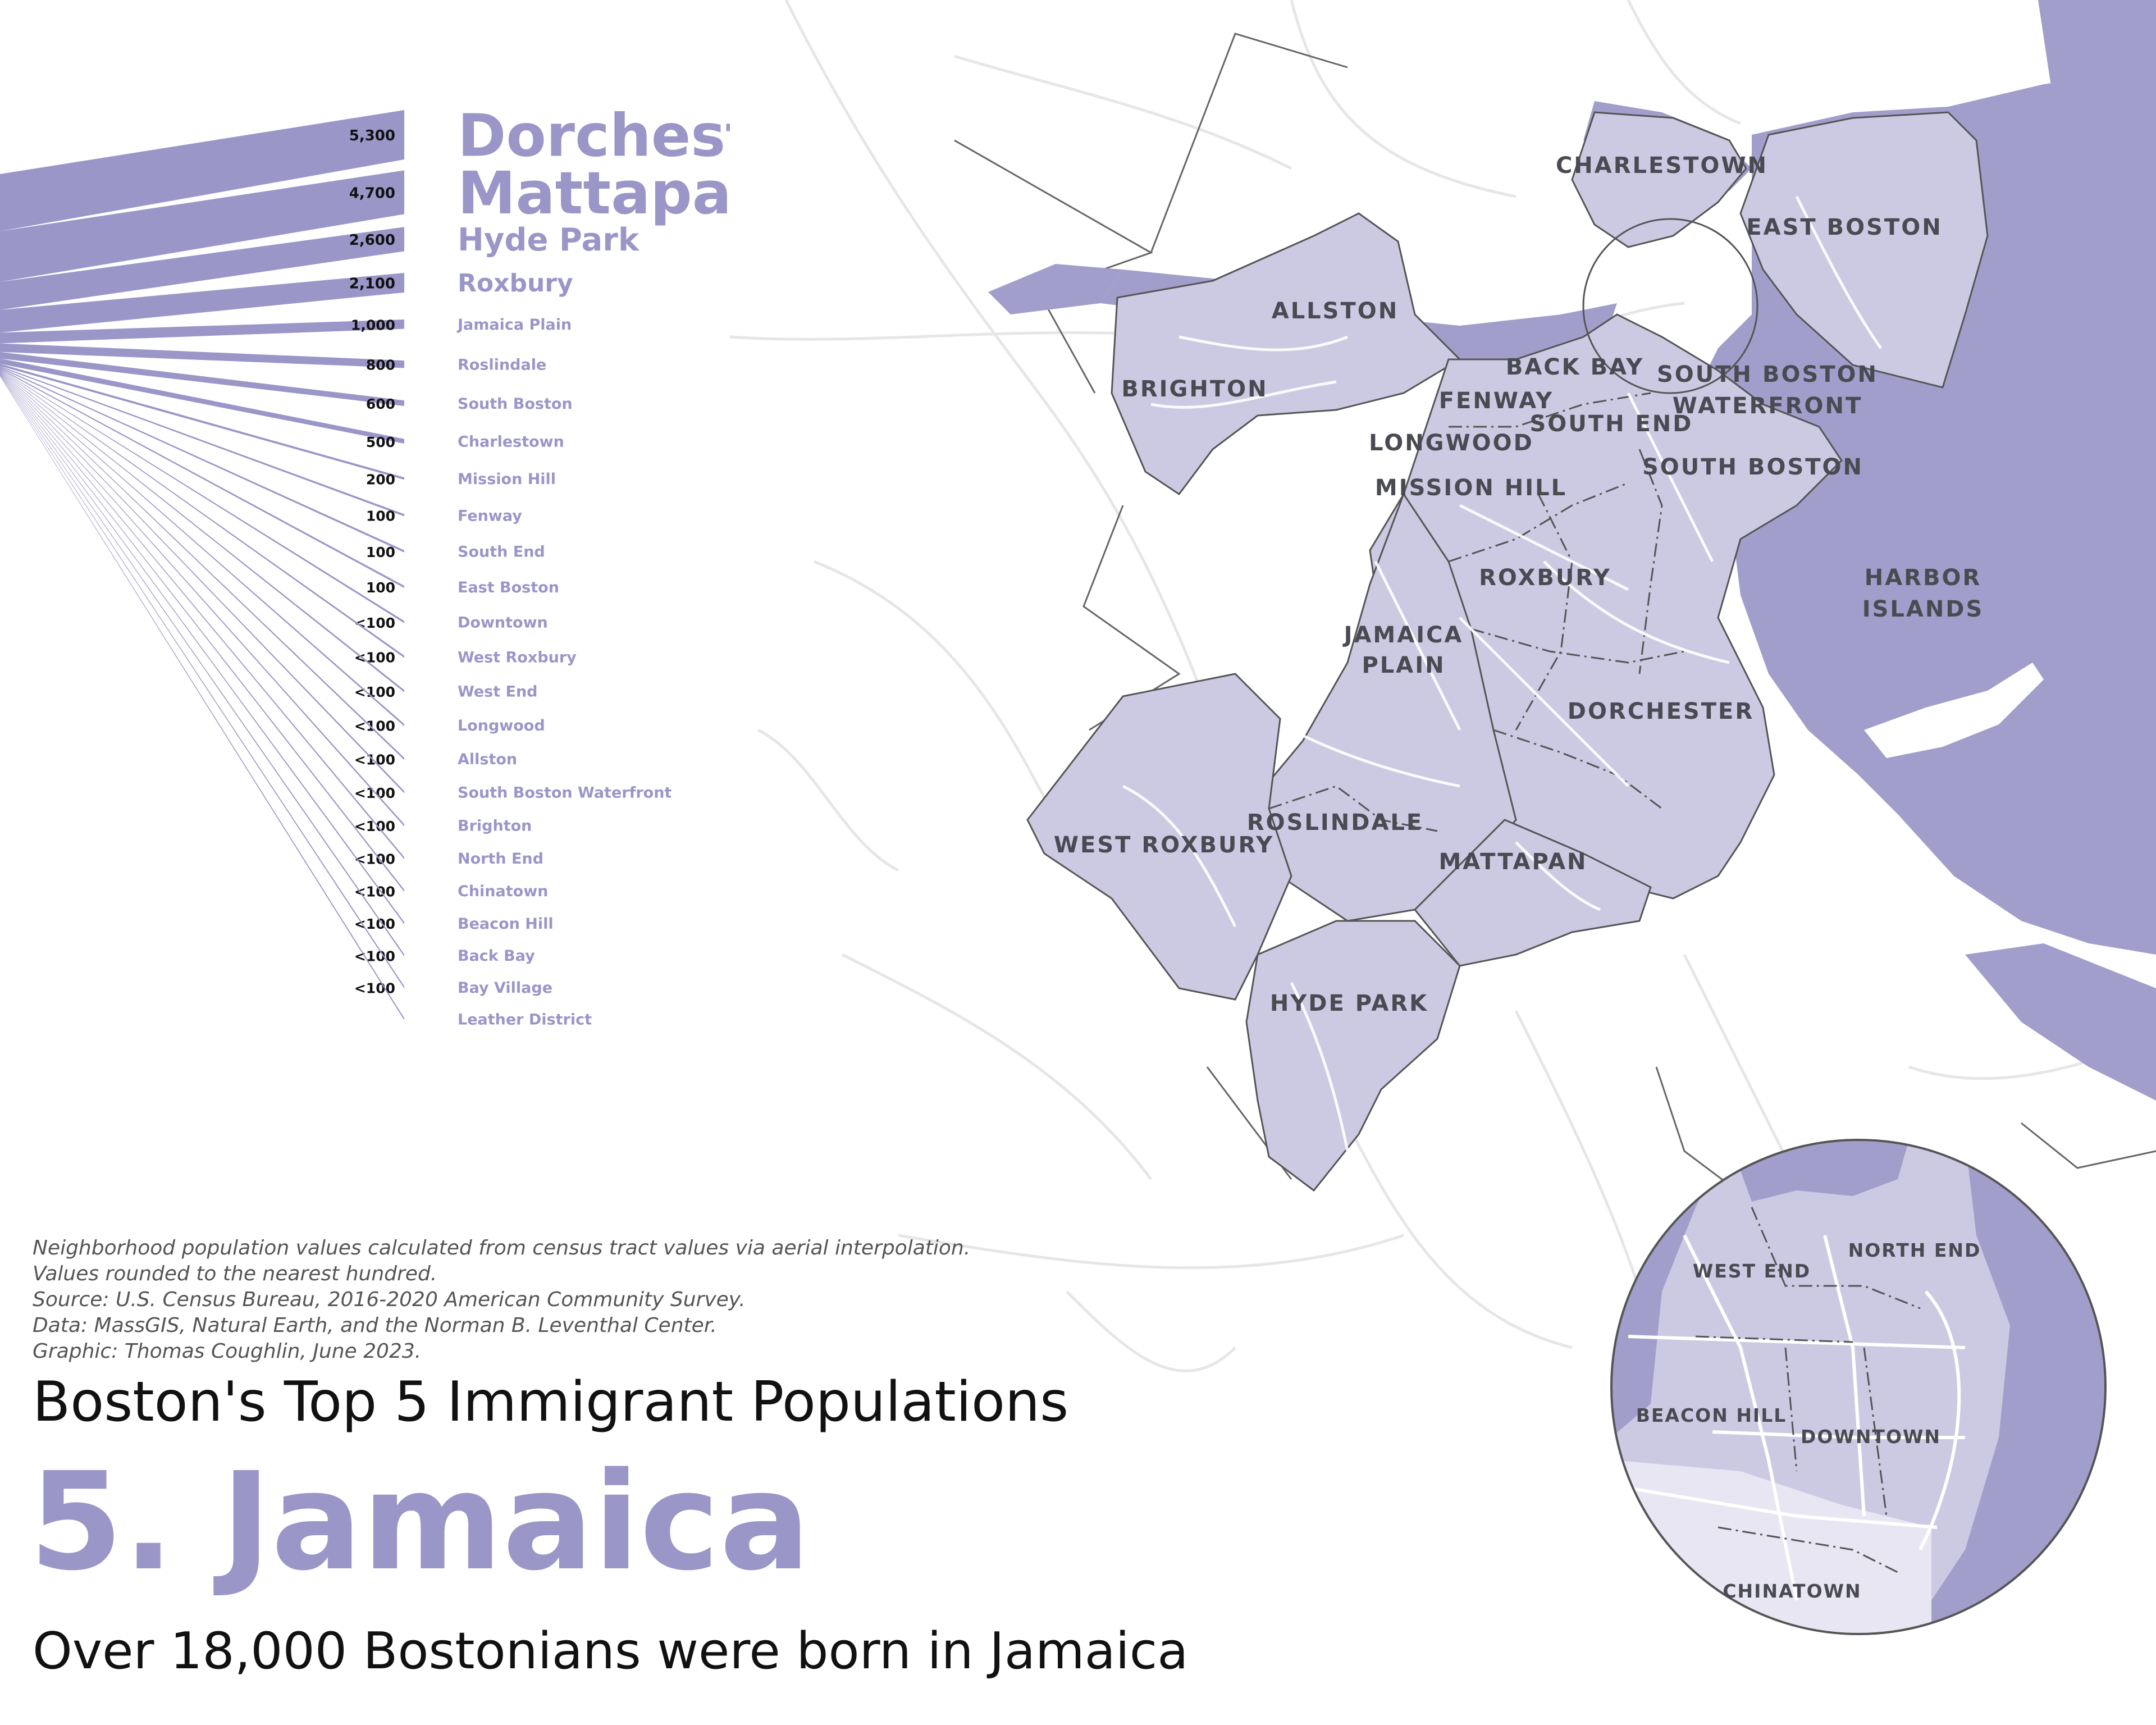  Describe the element at coordinates (1923, 609) in the screenshot. I see `map-label-harbor-islands-2: ISLANDS` at that location.